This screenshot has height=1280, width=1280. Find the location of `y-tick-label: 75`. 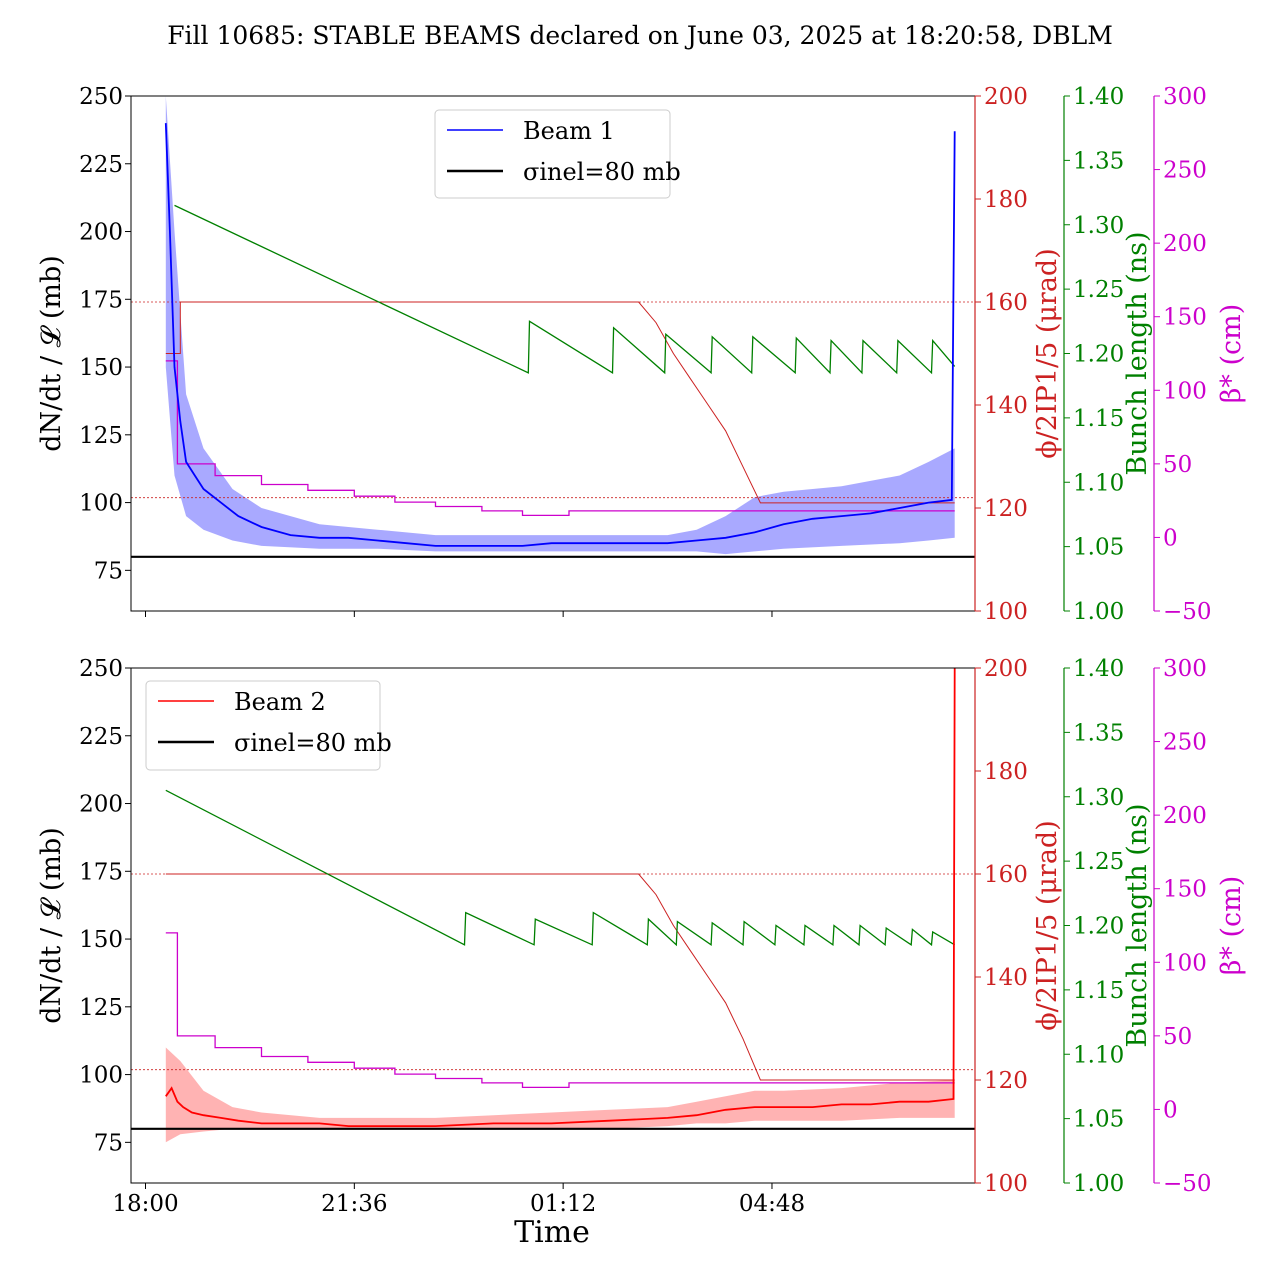

y-tick-label: 75 is located at coordinates (108, 1143).